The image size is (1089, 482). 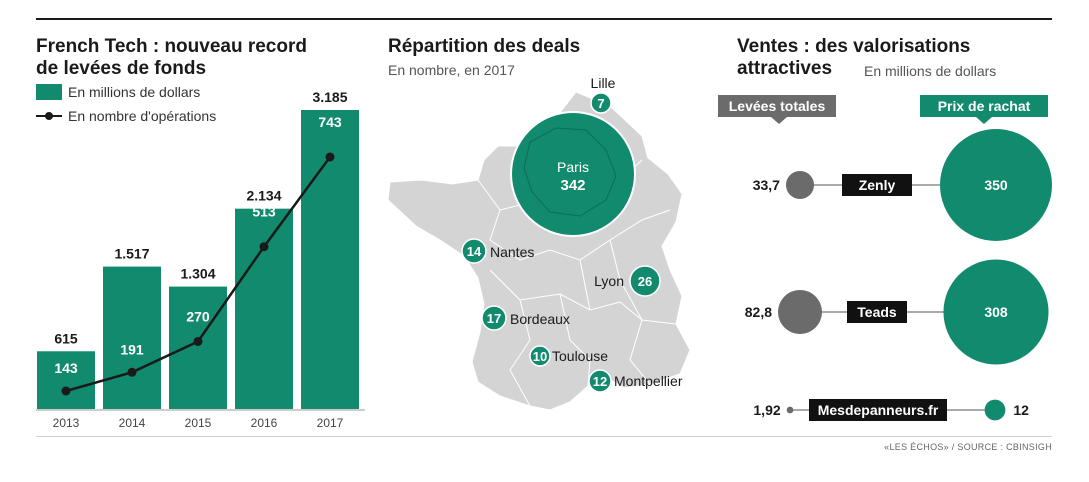 I want to click on raised-bubble-teads, so click(x=800, y=312).